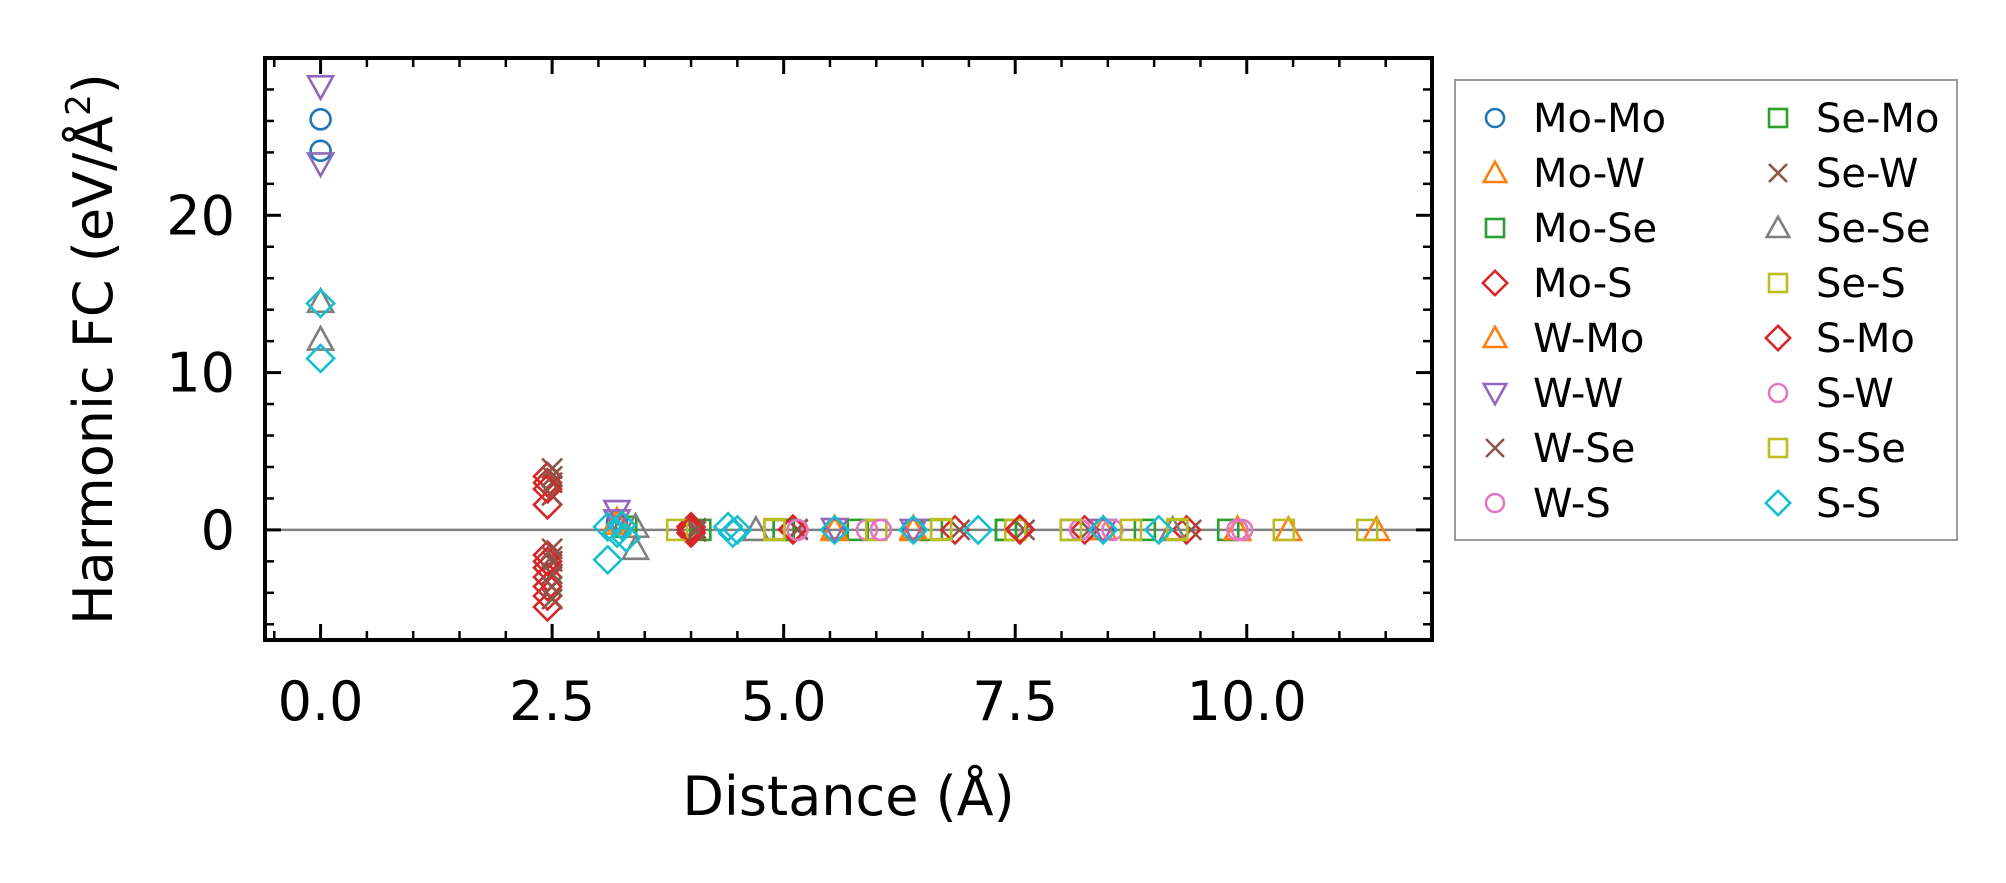 This screenshot has width=2006, height=883. I want to click on legend-entry: Mo-S, so click(1557, 284).